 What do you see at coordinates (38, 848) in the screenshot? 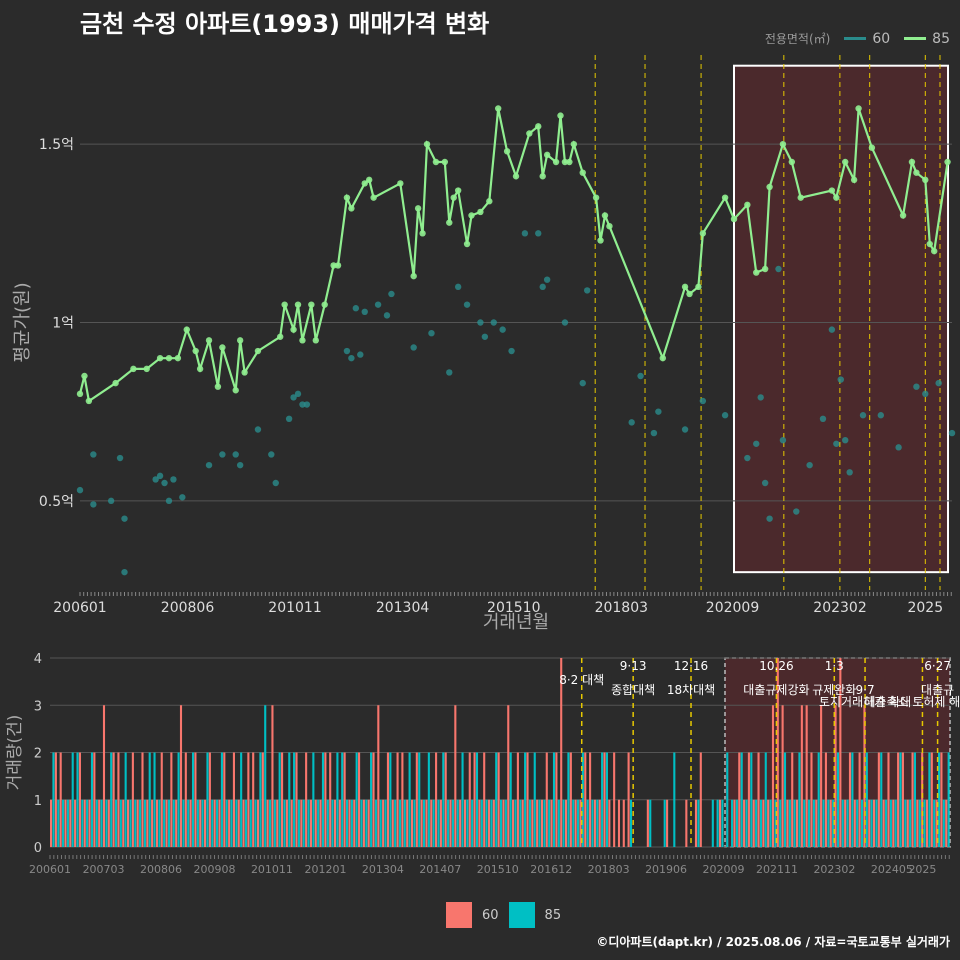
I see `bar-y-tick-label: 0` at bounding box center [38, 848].